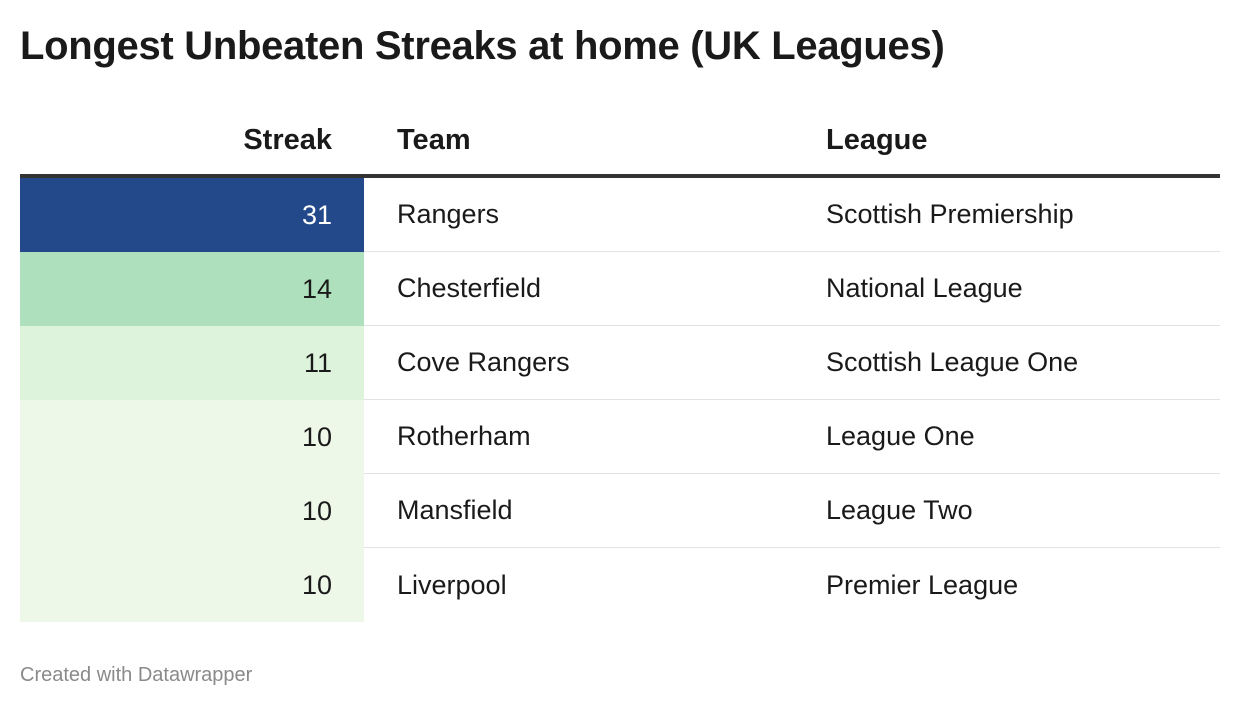  Describe the element at coordinates (595, 437) in the screenshot. I see `team-cell: Rotherham` at that location.